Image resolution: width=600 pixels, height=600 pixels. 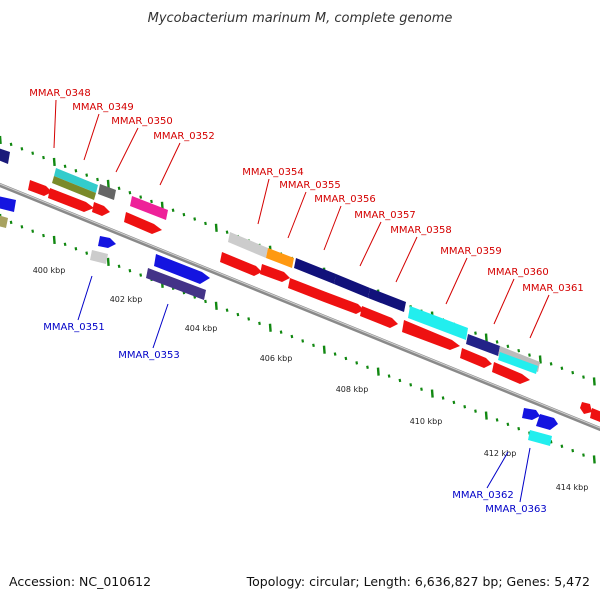 I want to click on gene-label: MMAR_0356, so click(x=345, y=199).